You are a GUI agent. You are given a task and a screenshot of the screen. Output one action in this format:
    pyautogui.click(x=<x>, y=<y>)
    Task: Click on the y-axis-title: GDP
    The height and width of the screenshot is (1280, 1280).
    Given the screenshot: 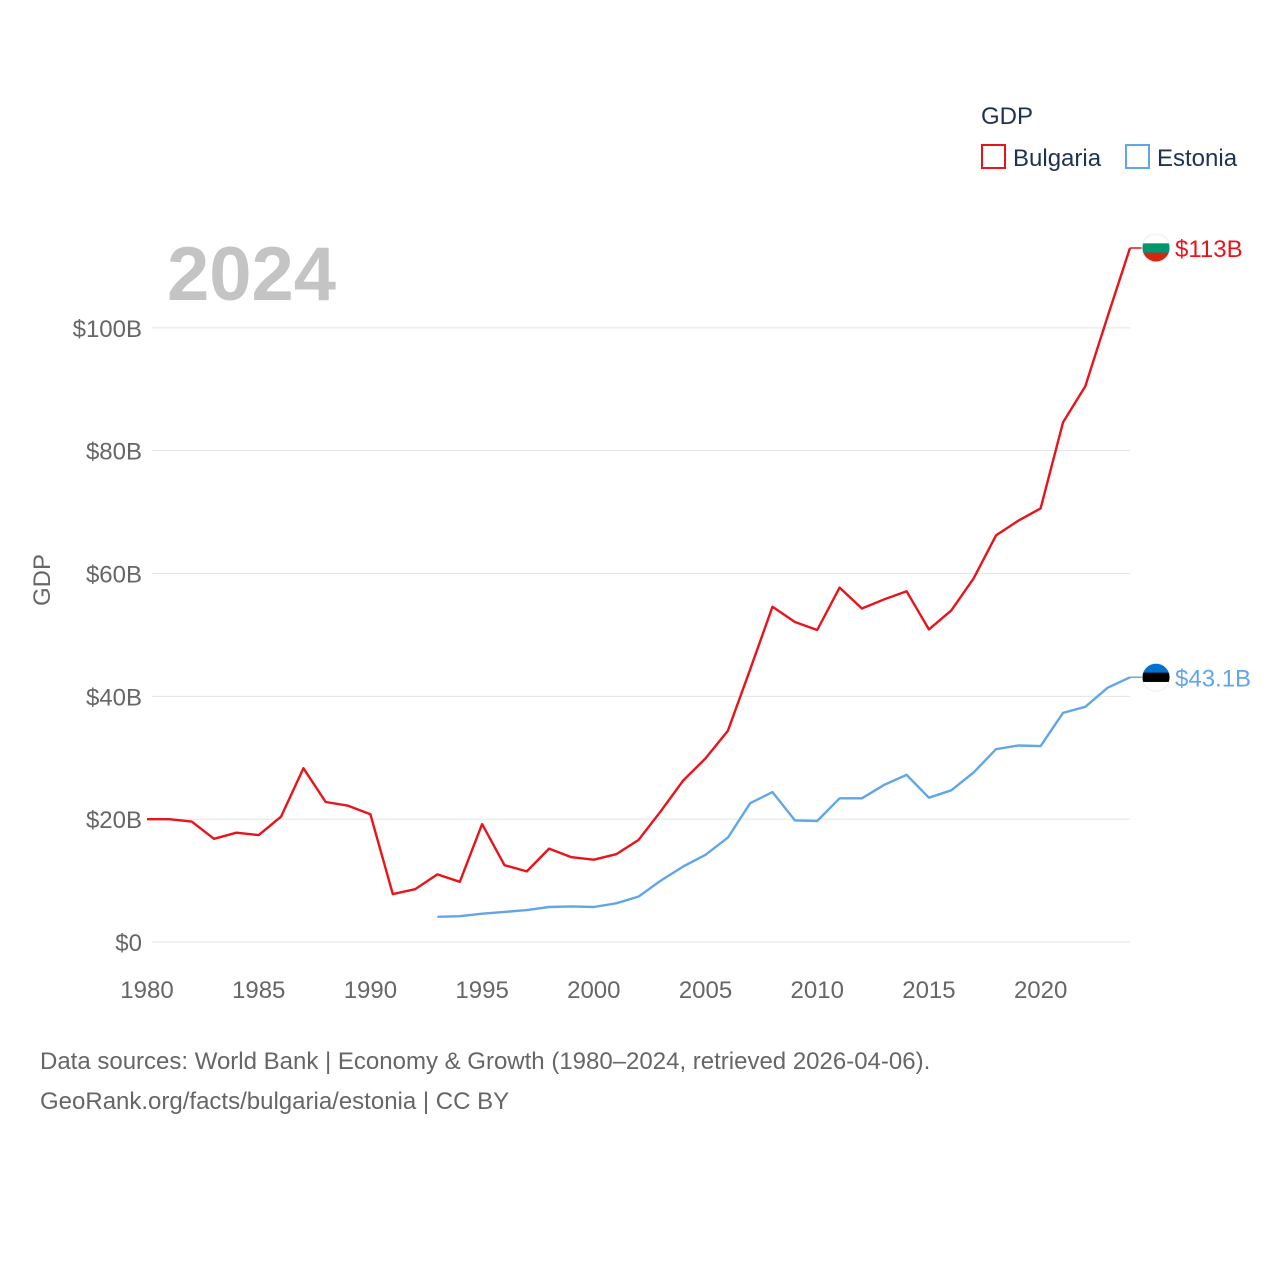 What is the action you would take?
    pyautogui.click(x=42, y=580)
    